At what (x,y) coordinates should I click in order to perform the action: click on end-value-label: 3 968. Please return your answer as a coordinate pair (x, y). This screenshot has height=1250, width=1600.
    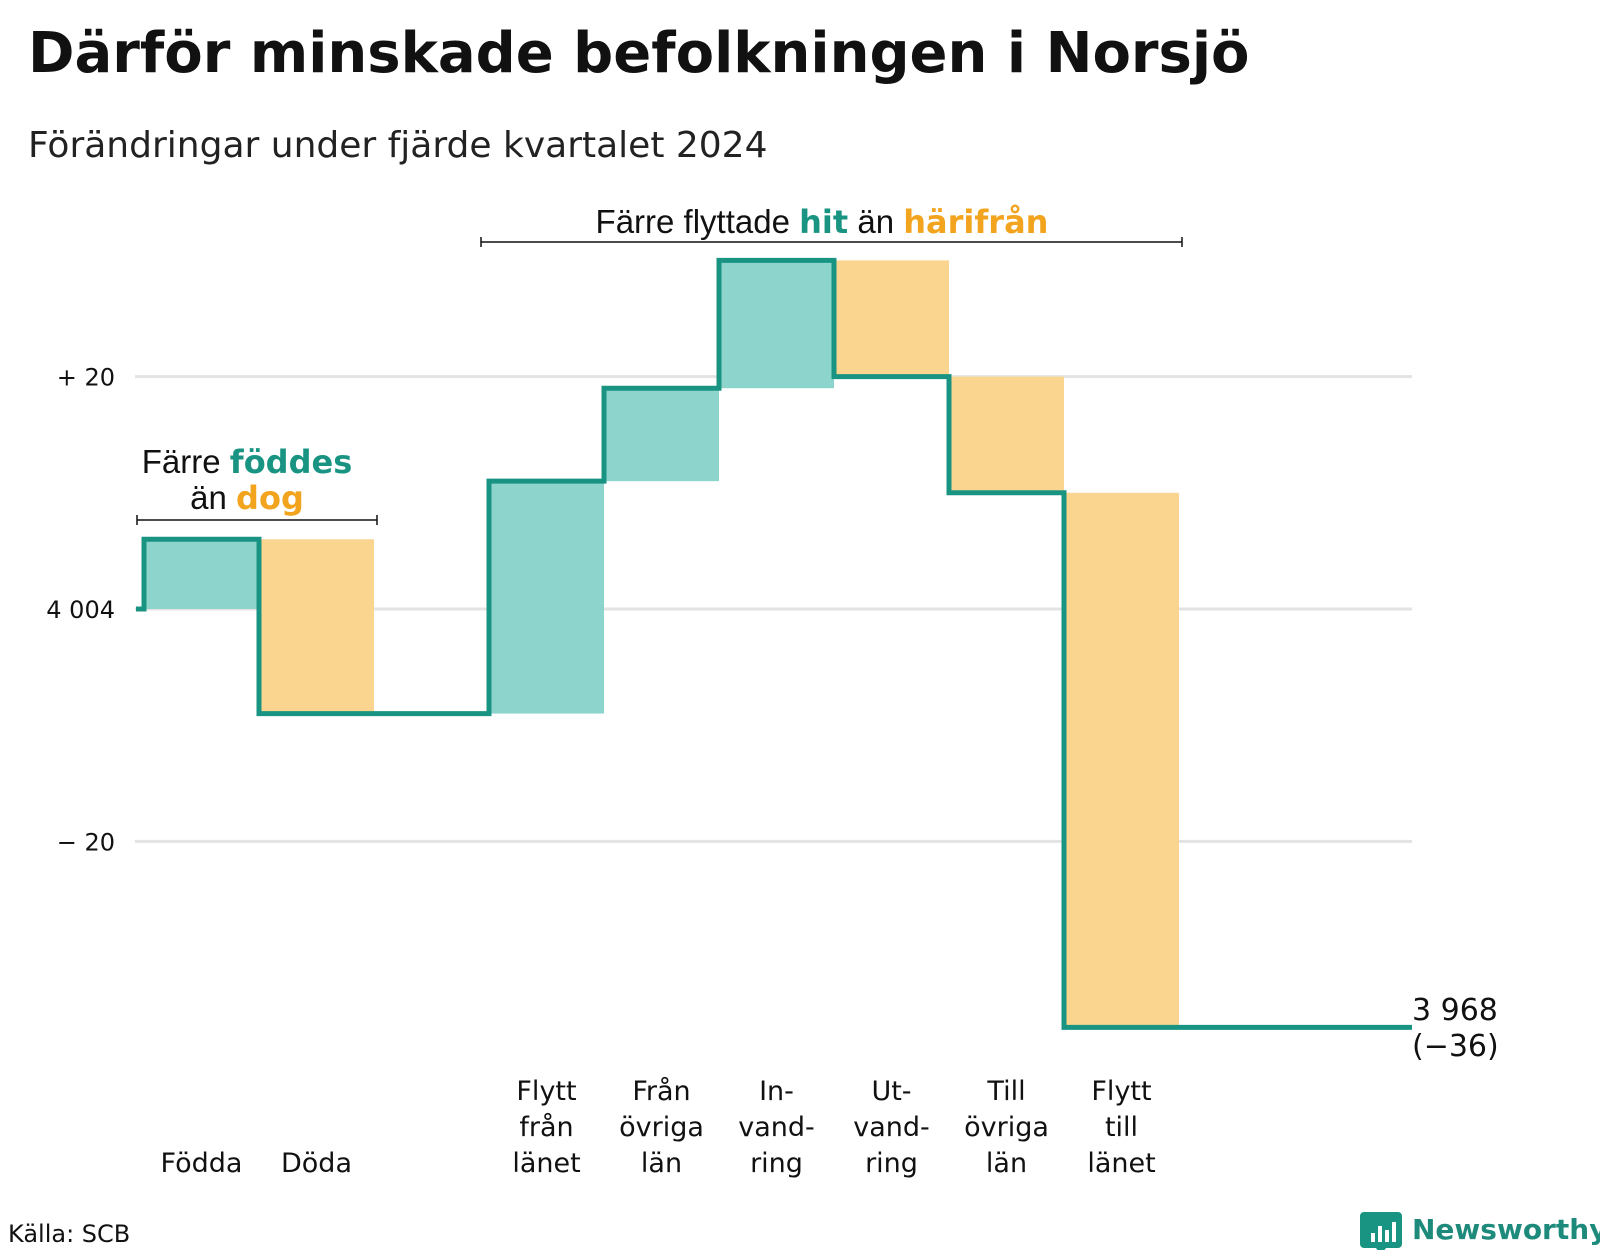
    Looking at the image, I should click on (1455, 1010).